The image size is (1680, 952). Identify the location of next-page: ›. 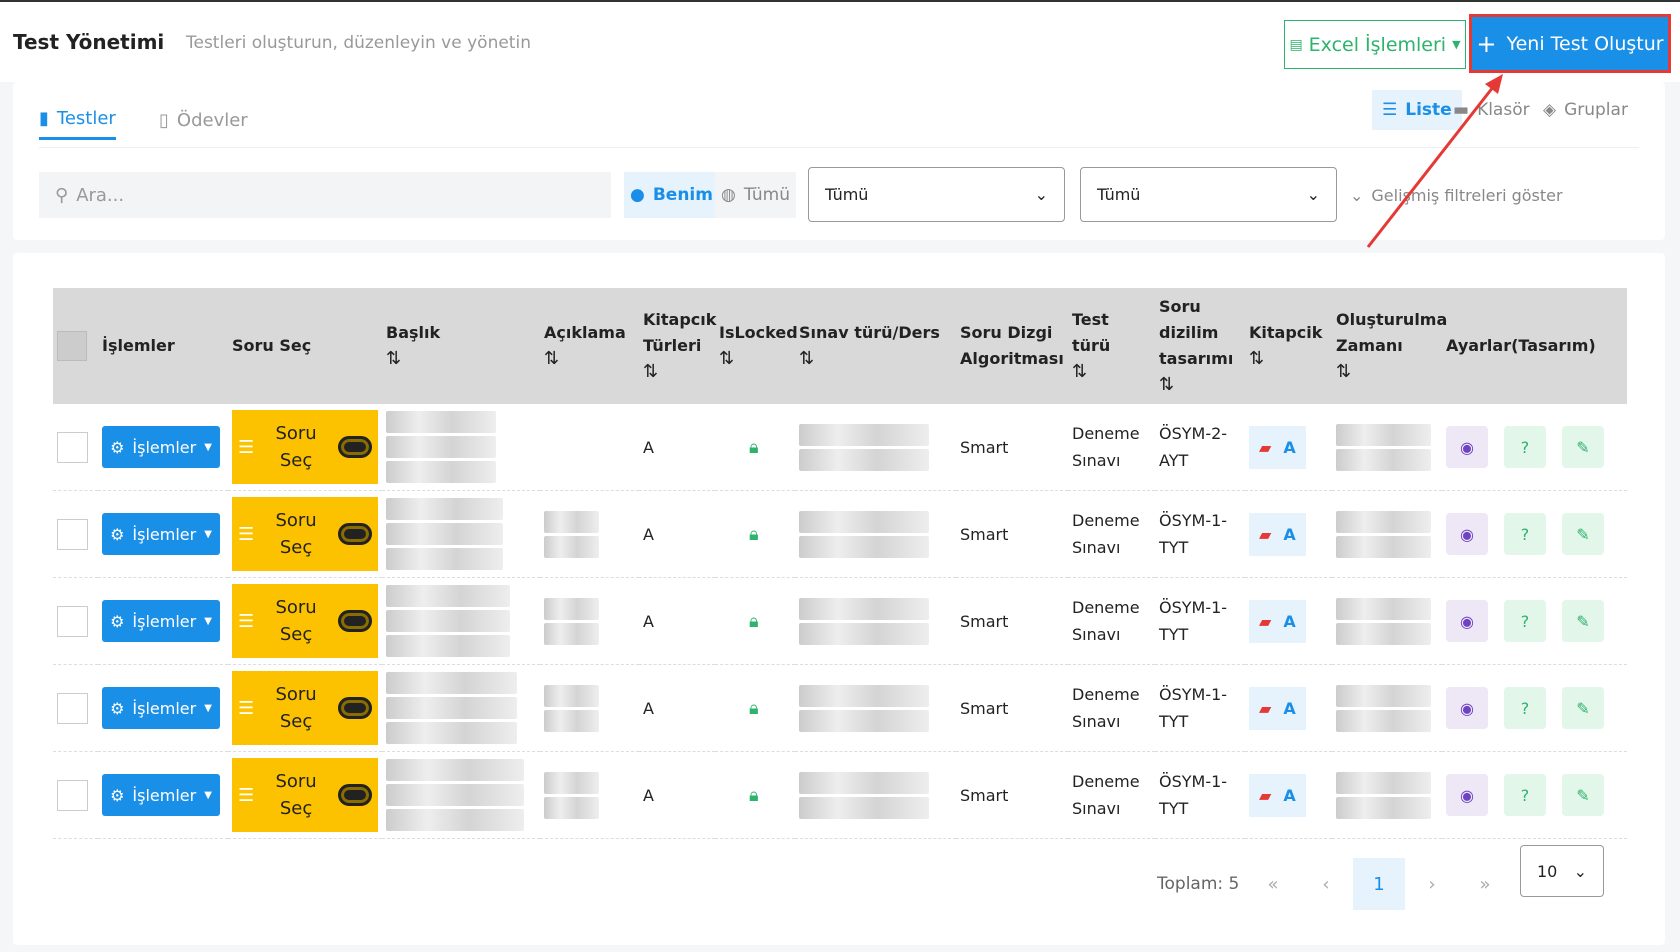
(1432, 884).